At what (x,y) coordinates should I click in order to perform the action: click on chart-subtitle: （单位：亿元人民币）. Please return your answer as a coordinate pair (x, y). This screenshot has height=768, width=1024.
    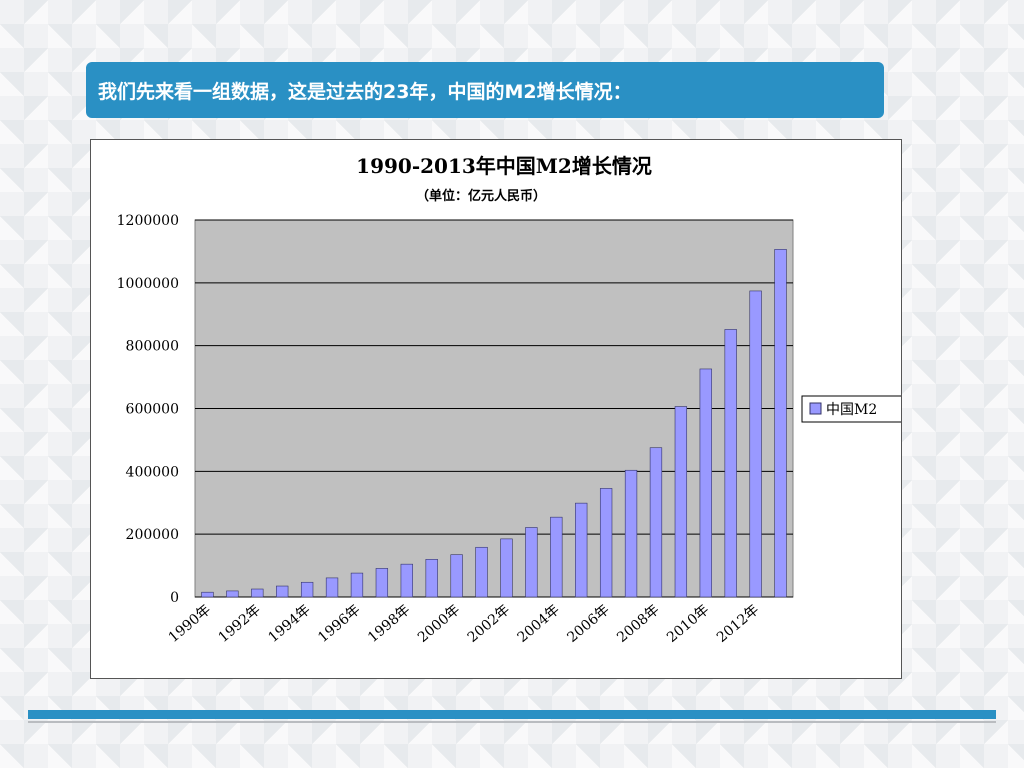
    Looking at the image, I should click on (481, 196).